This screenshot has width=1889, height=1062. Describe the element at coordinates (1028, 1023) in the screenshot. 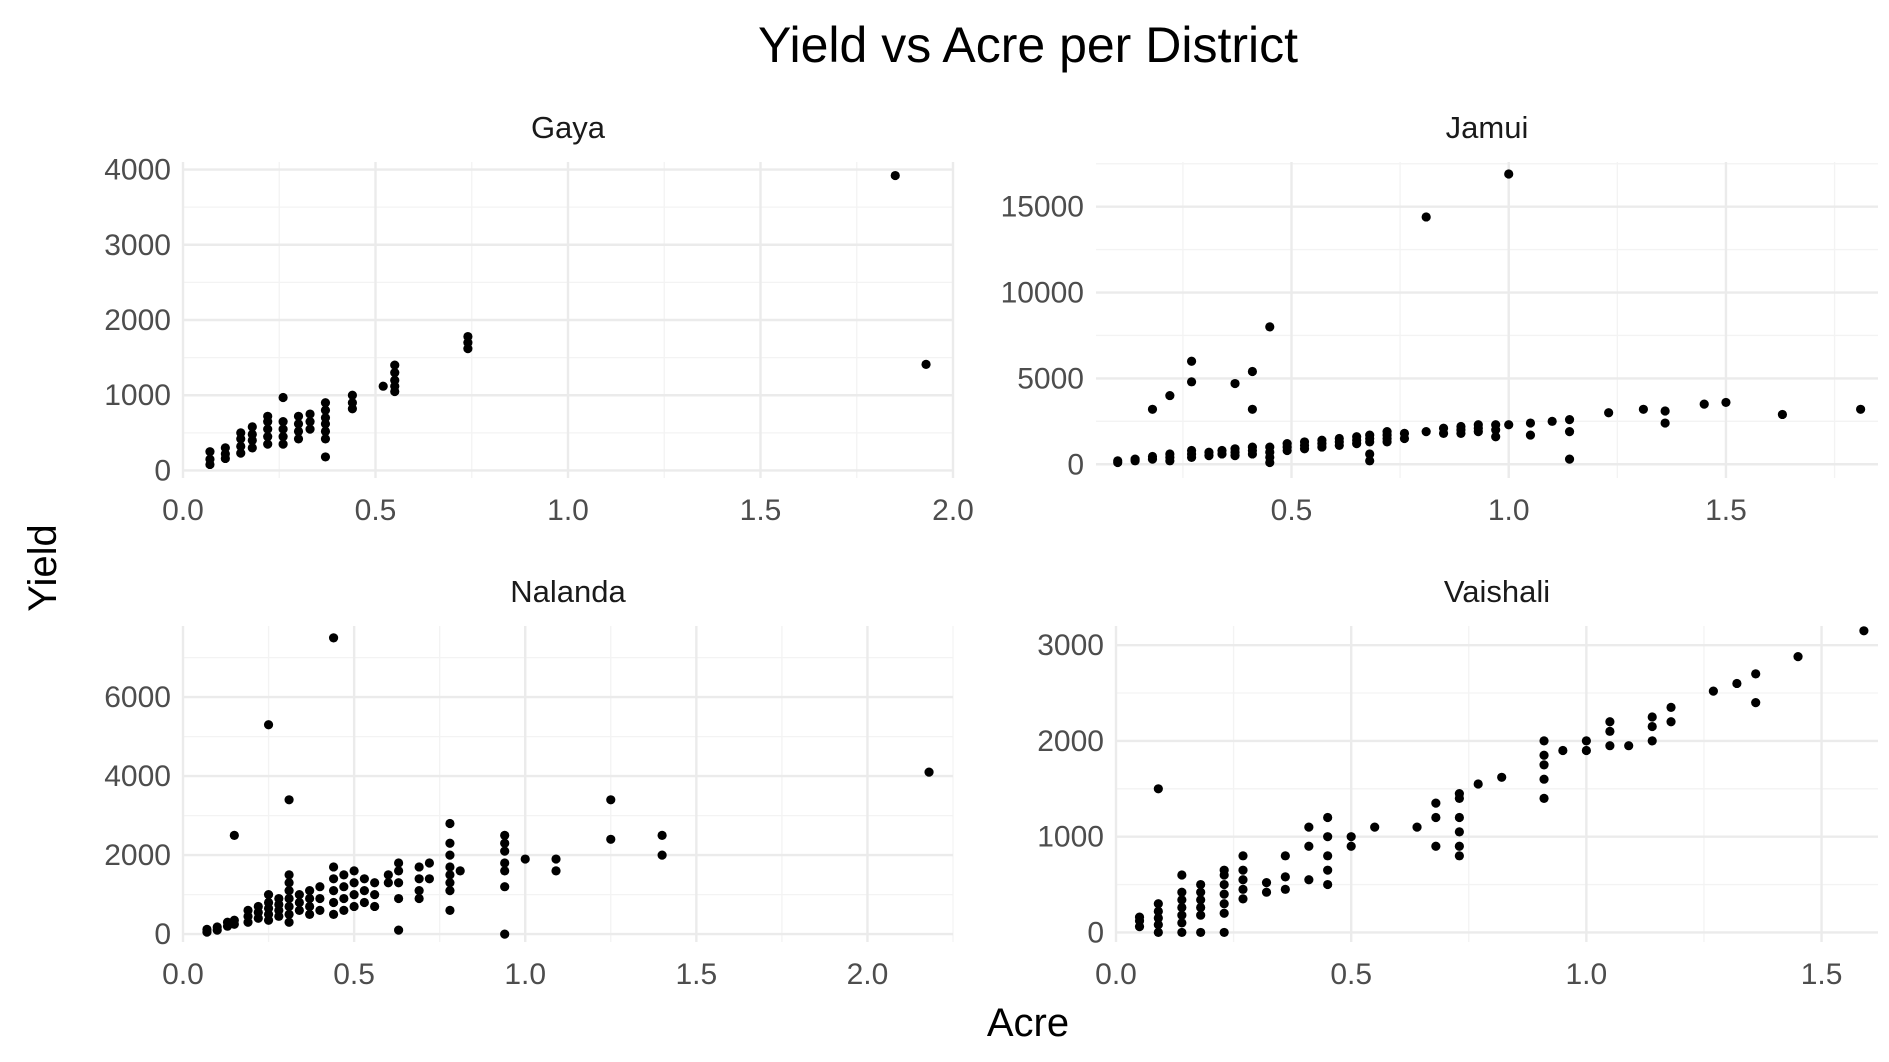

I see `x-axis-label: Acre` at that location.